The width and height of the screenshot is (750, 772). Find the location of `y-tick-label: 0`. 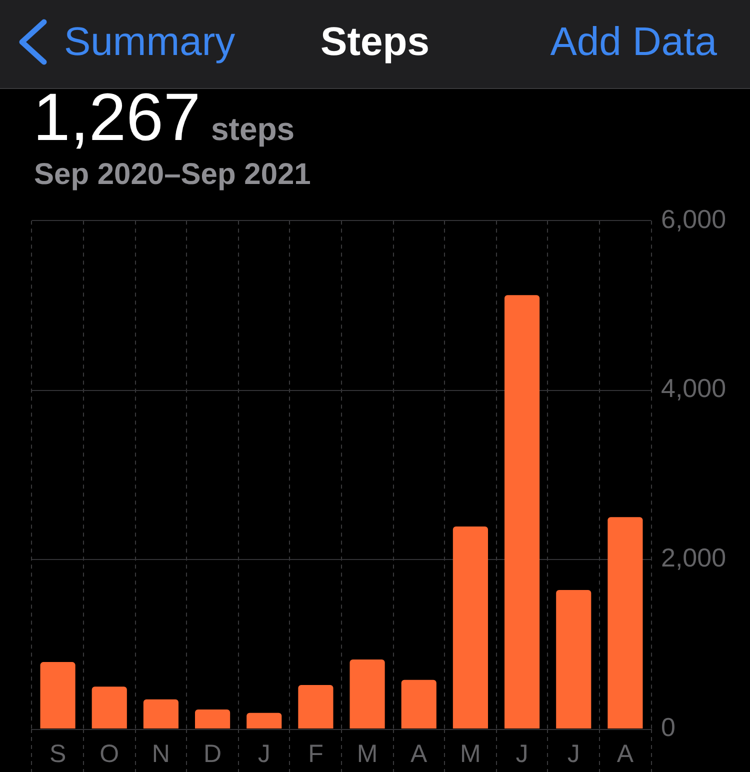

y-tick-label: 0 is located at coordinates (668, 727).